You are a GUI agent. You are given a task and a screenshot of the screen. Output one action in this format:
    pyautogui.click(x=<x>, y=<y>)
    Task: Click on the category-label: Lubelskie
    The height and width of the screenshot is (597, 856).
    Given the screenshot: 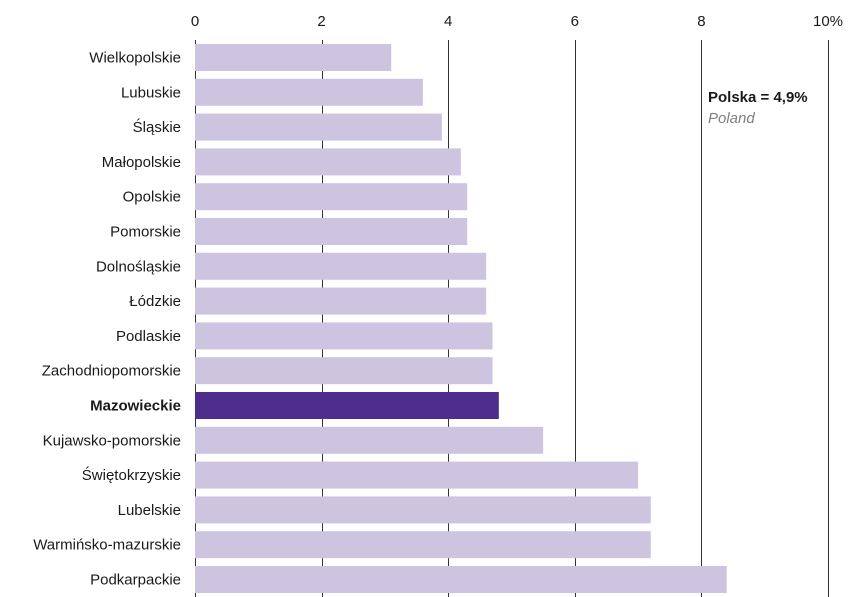 What is the action you would take?
    pyautogui.click(x=149, y=510)
    